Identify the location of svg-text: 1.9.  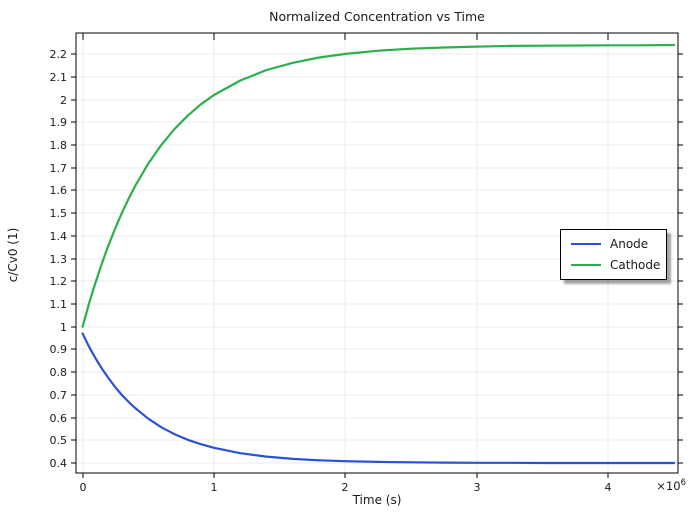
(59, 122).